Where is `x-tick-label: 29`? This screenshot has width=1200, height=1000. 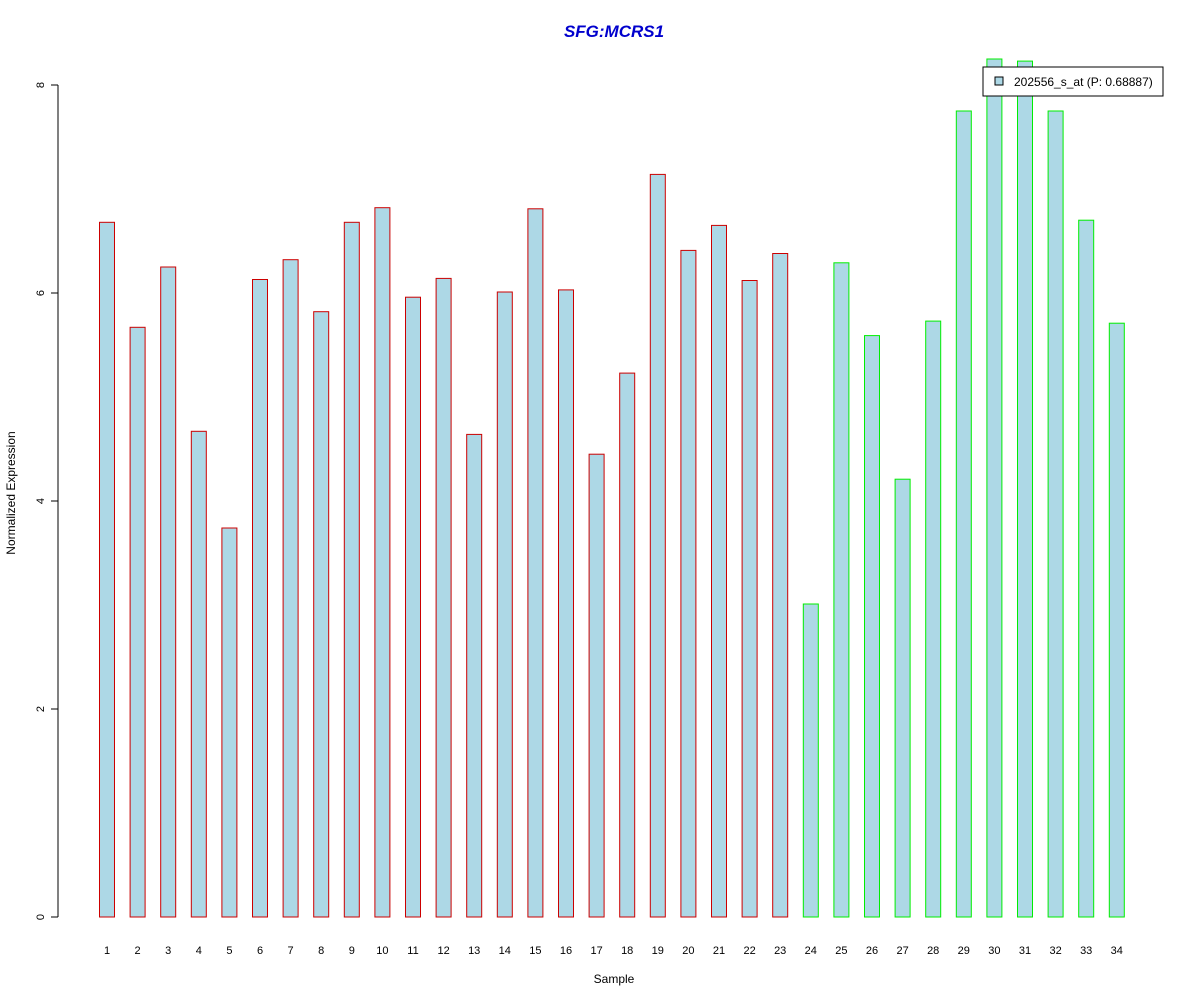
x-tick-label: 29 is located at coordinates (964, 951).